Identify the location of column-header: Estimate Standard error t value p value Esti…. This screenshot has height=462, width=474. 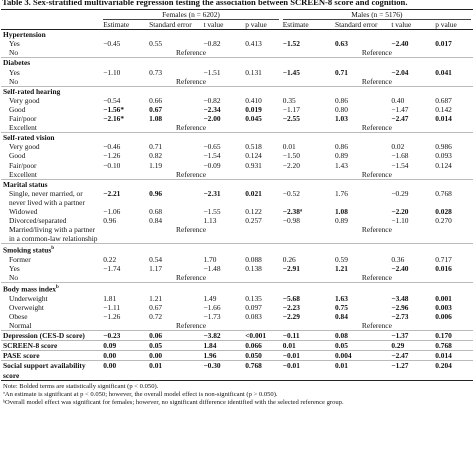
(237, 25).